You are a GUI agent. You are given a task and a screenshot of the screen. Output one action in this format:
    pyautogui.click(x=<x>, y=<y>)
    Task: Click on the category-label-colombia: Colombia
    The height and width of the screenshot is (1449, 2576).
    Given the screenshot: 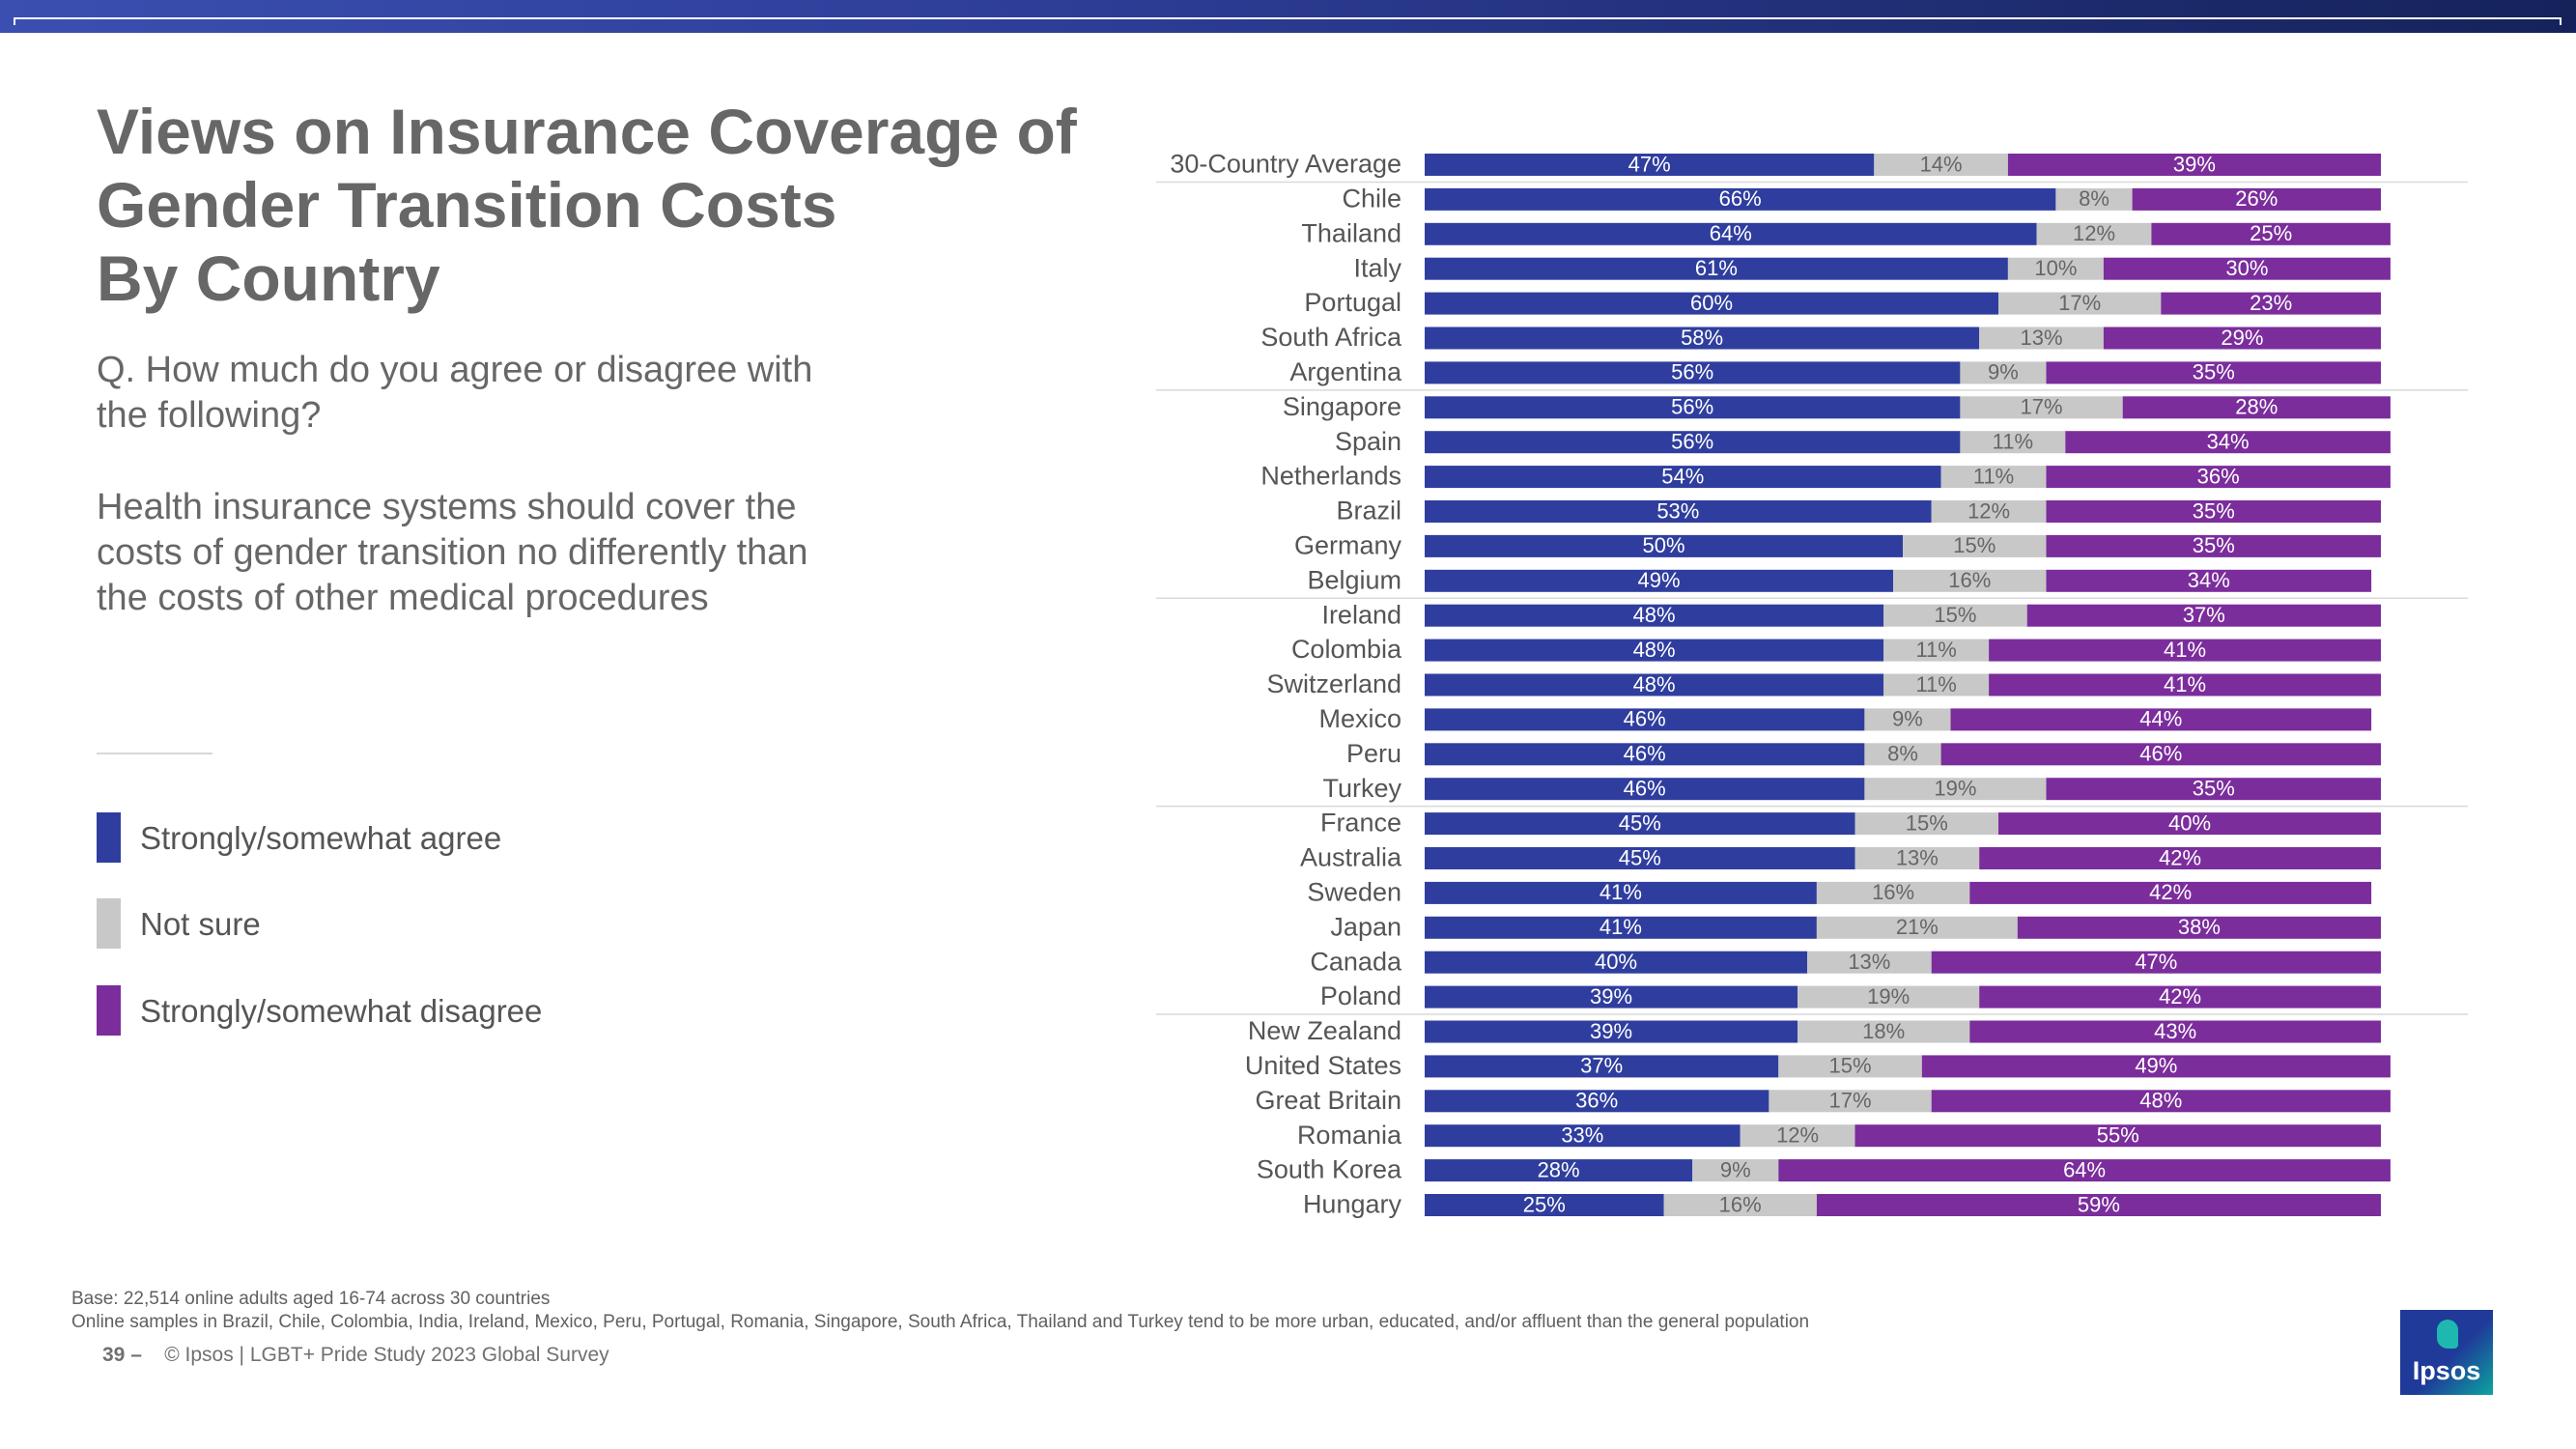 What is the action you would take?
    pyautogui.click(x=1346, y=649)
    